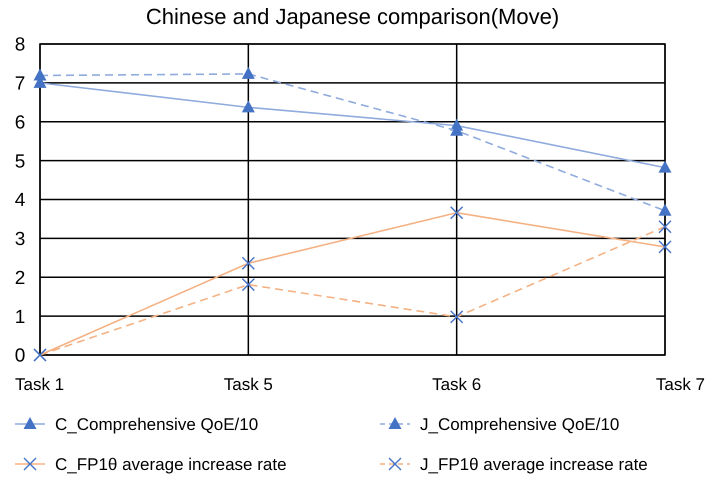  Describe the element at coordinates (534, 464) in the screenshot. I see `legend-label: J_FP1θ average increase rate` at that location.